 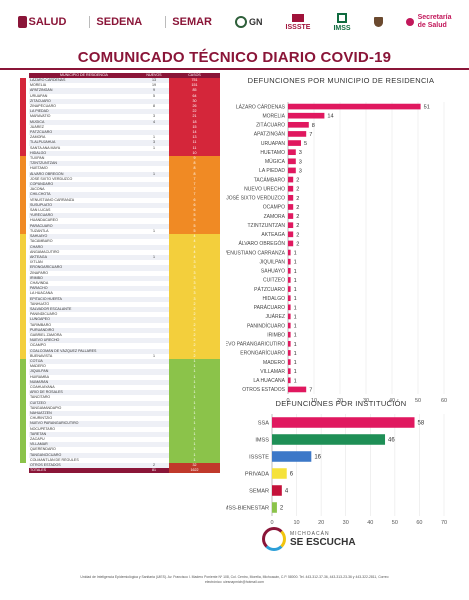 What do you see at coordinates (194, 231) in the screenshot?
I see `casos-cell: 5` at bounding box center [194, 231].